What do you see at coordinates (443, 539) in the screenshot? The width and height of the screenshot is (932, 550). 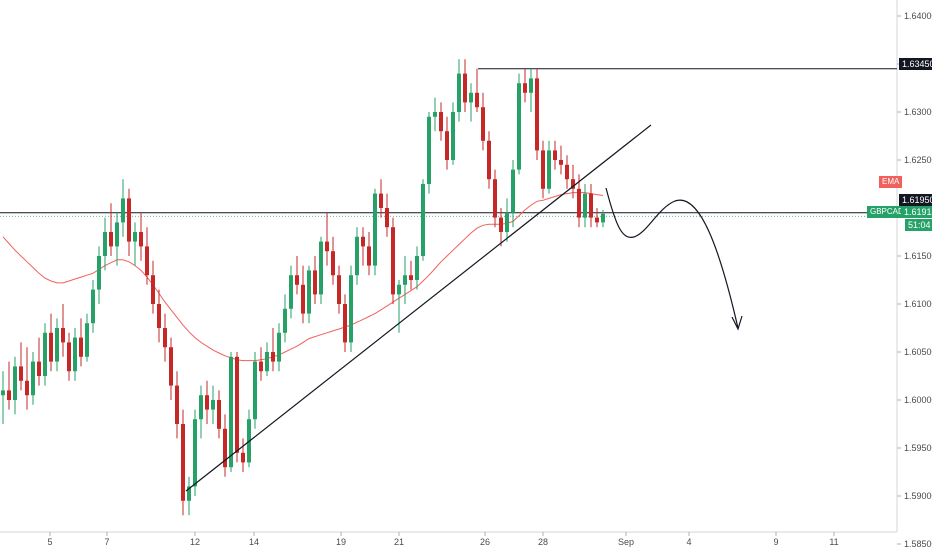 I see `time-axis: 5 7 12 14 19 21 26 28 Sep 4 9 11` at bounding box center [443, 539].